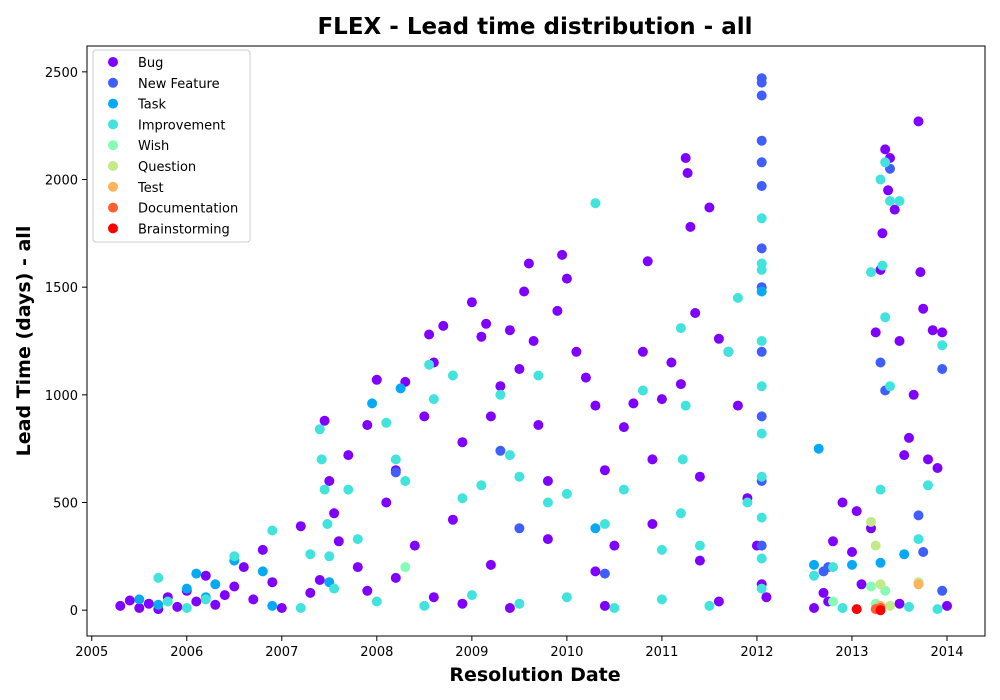  I want to click on x-tick-label-6: 2011, so click(661, 652).